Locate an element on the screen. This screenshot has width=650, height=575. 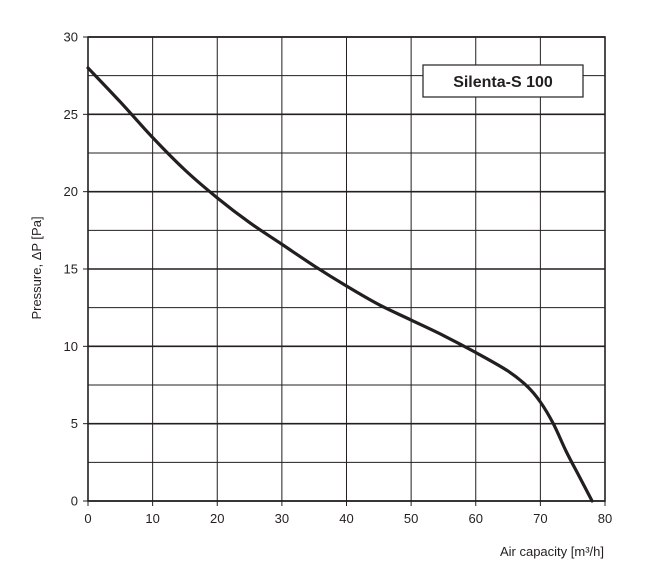
x-axis-label: Air capacity [m³/h] is located at coordinates (552, 551).